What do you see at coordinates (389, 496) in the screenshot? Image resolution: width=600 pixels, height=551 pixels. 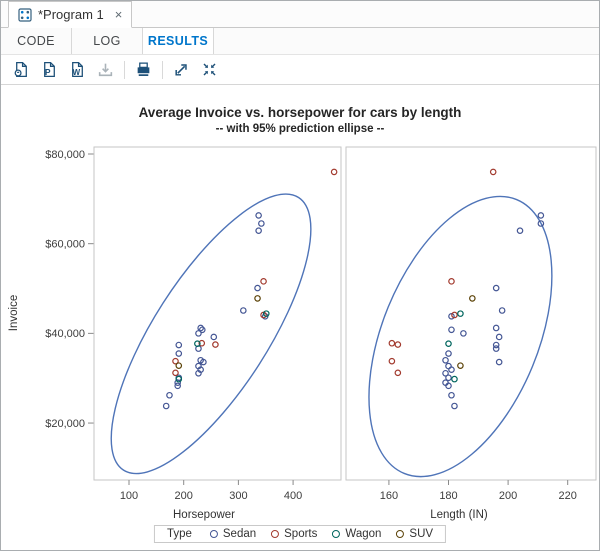 I see `svg-text: 160` at bounding box center [389, 496].